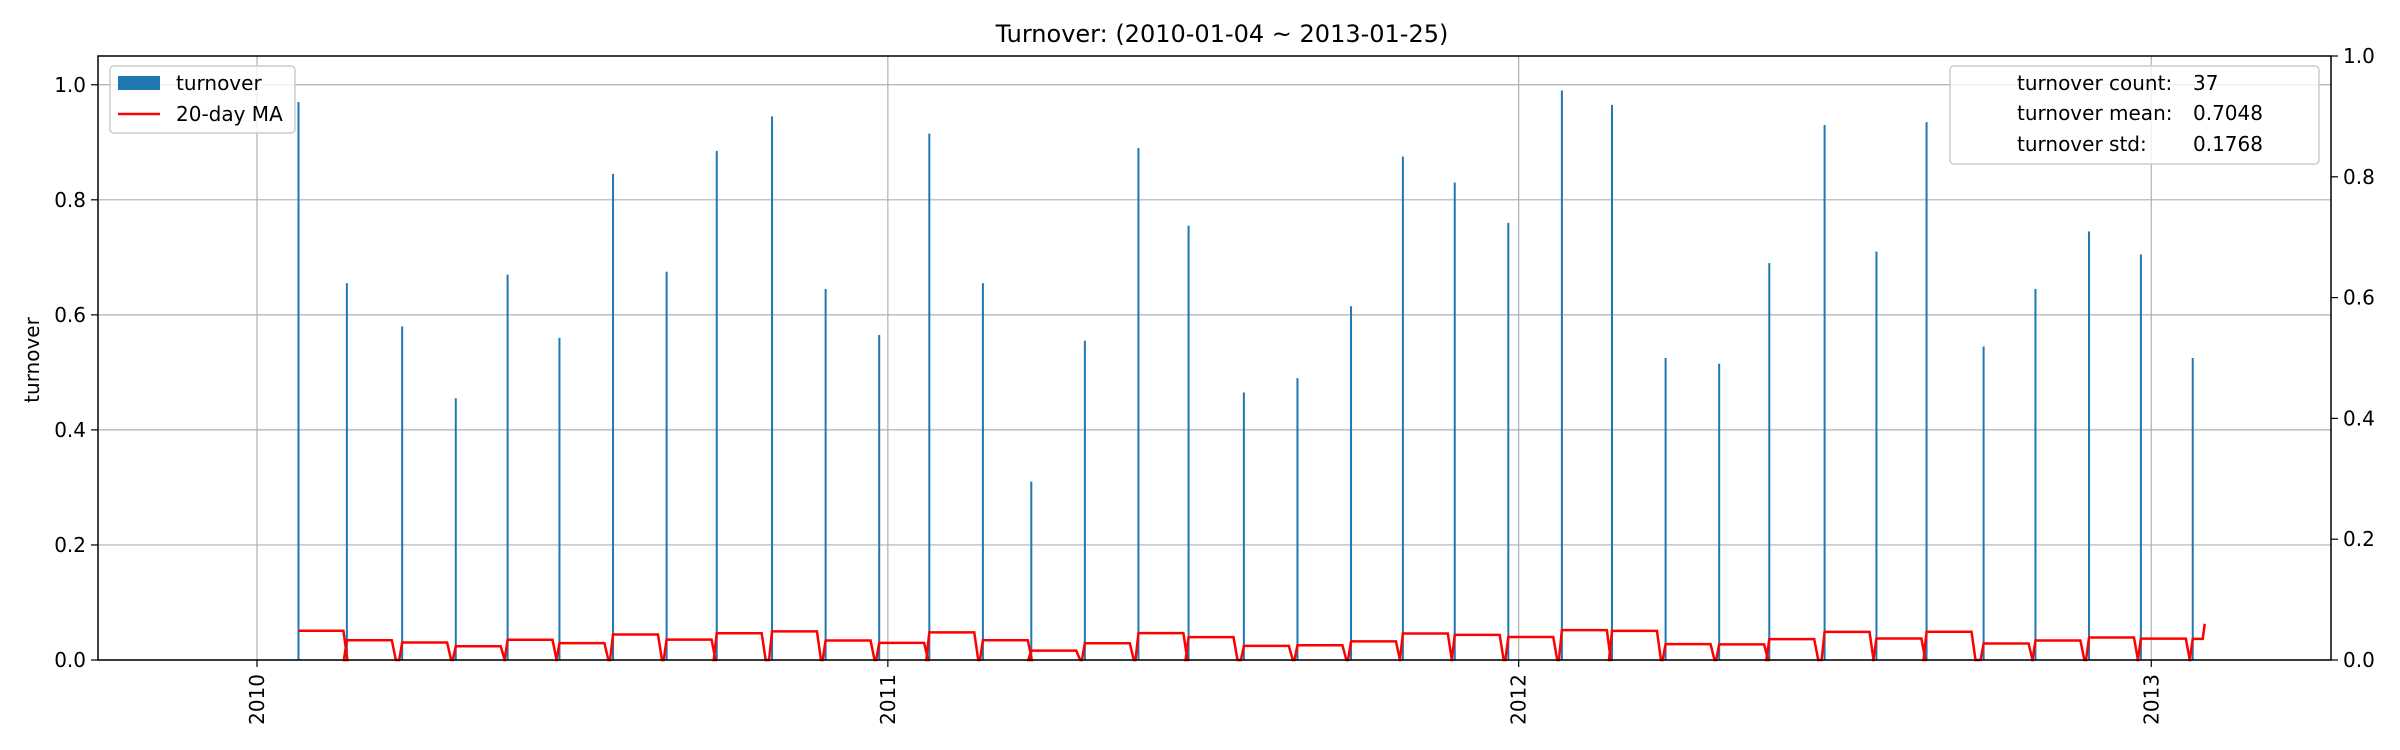 The height and width of the screenshot is (750, 2400). I want to click on stats-value-mean: 0.7048, so click(2228, 113).